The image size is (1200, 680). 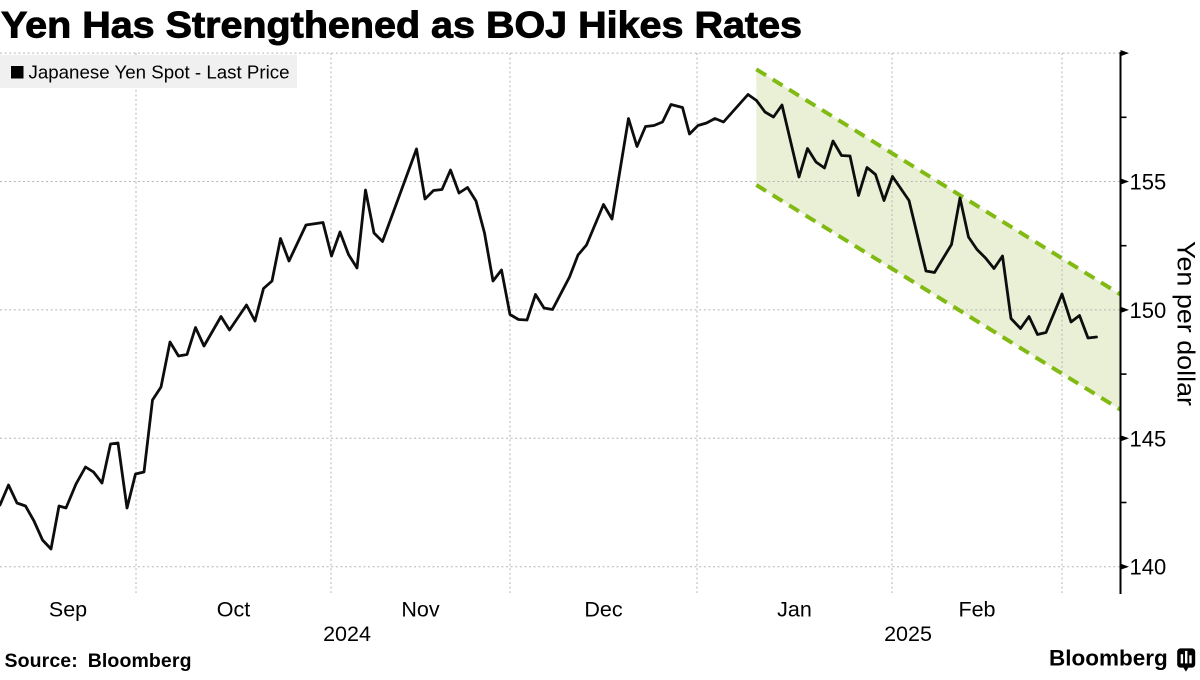 I want to click on svg-text: 145, so click(x=1148, y=438).